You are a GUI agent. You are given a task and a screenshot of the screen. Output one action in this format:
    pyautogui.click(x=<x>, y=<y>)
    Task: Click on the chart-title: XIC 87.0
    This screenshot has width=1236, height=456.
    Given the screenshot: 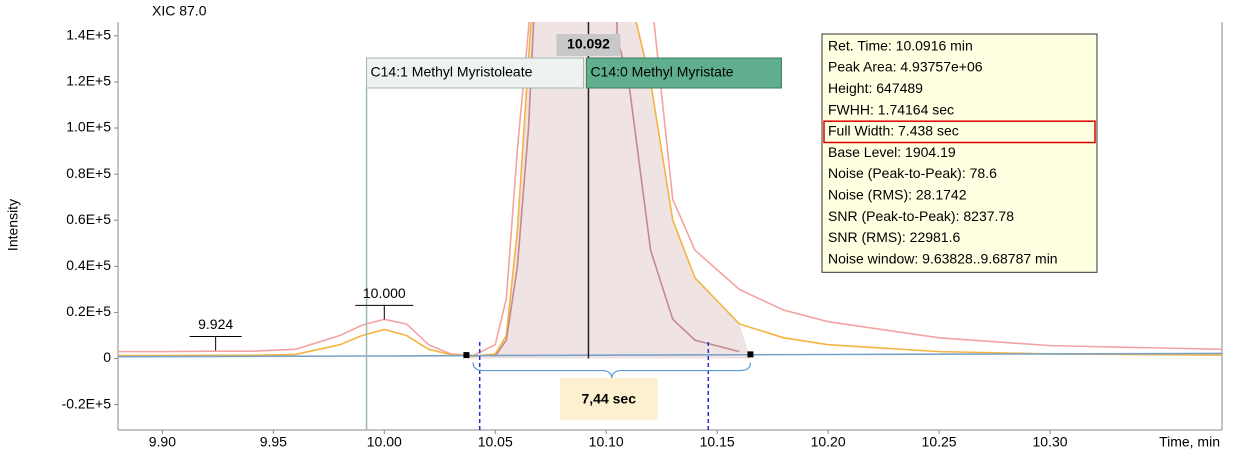 What is the action you would take?
    pyautogui.click(x=179, y=11)
    